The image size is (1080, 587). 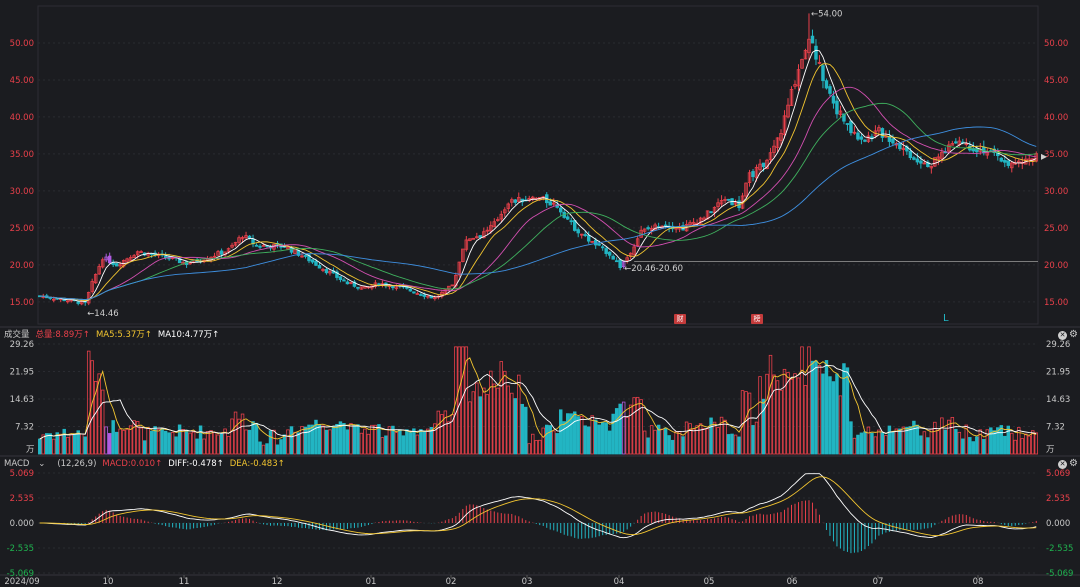 I want to click on last-price-pointer, so click(x=1044, y=156).